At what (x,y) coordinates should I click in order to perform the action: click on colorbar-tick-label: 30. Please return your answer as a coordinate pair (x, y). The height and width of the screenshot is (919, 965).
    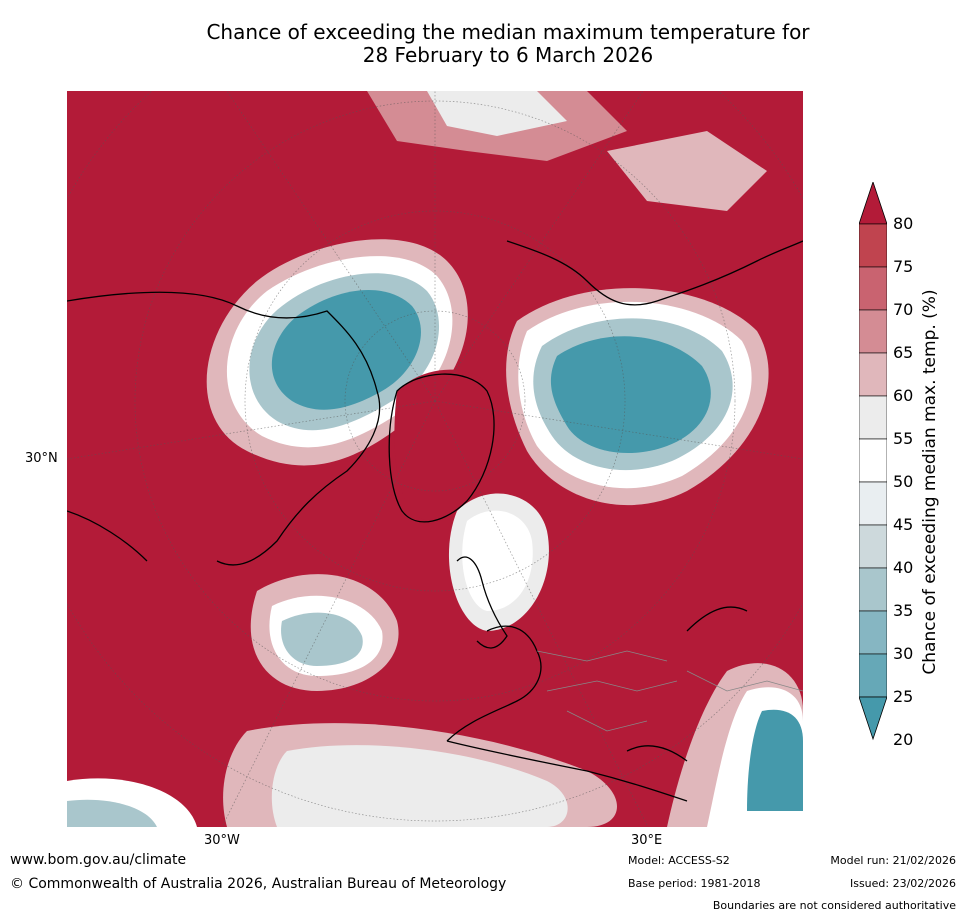
    Looking at the image, I should click on (903, 653).